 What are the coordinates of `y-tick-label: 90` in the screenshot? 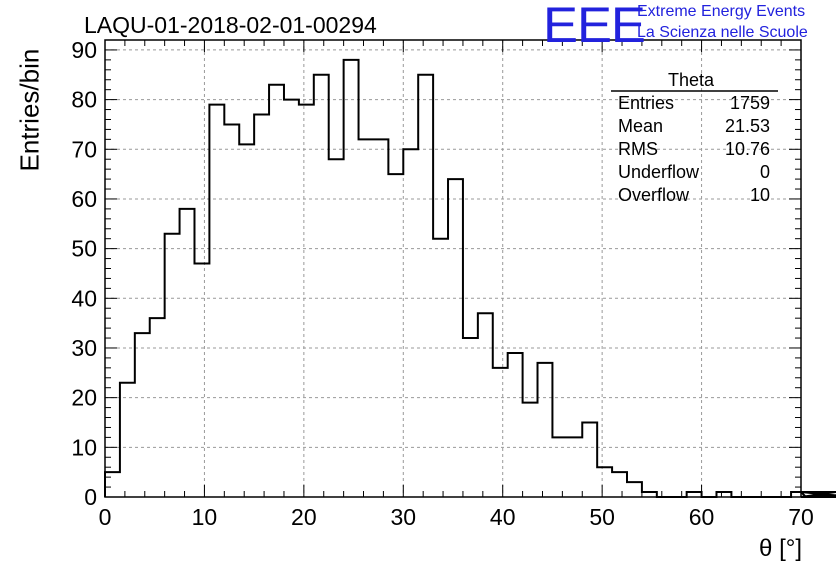 It's located at (84, 50).